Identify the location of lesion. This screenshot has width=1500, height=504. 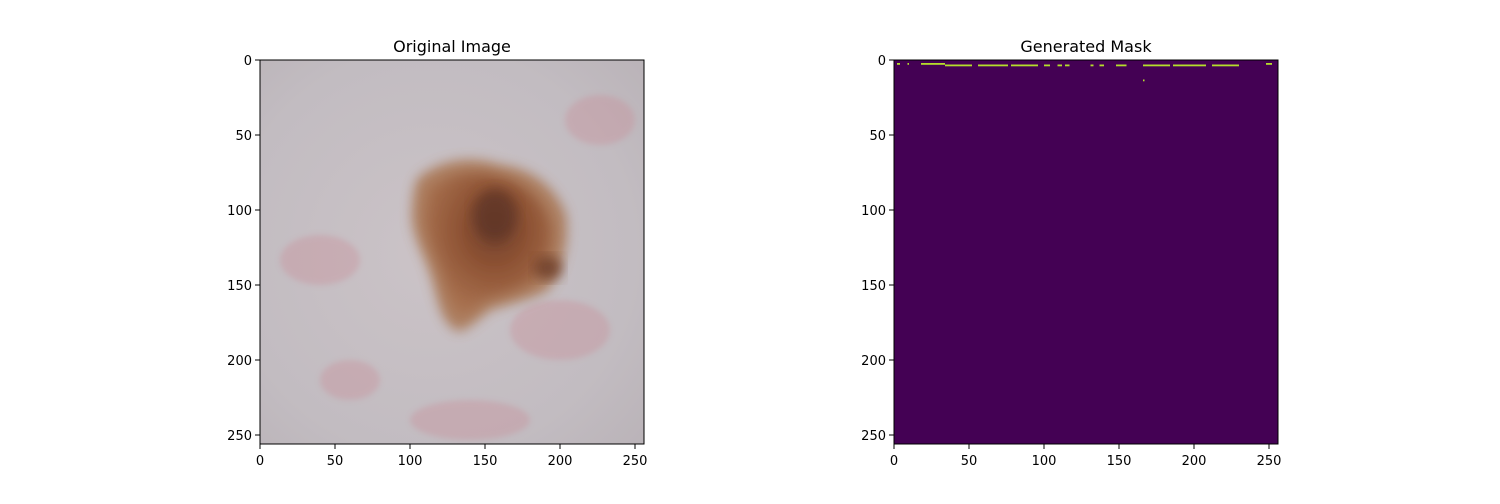
(489, 245).